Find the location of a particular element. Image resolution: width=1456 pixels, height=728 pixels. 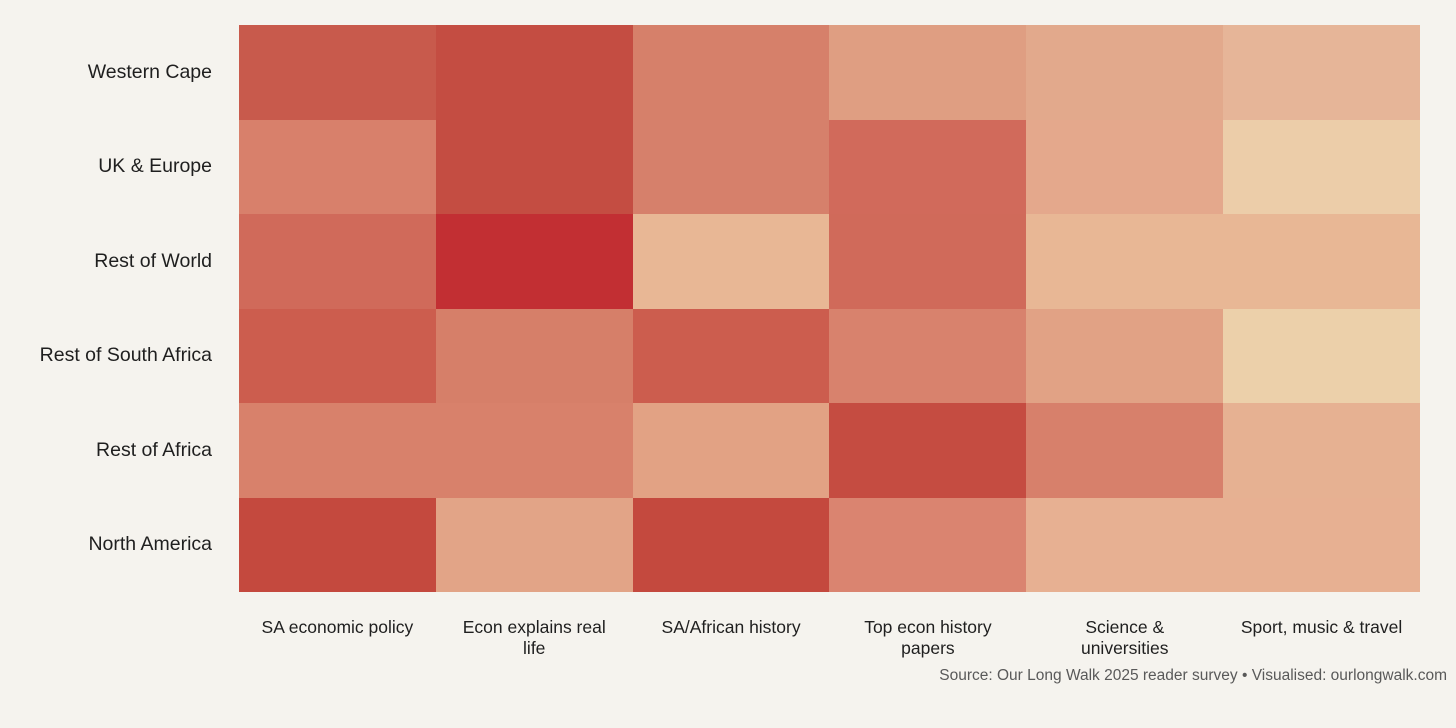

column-label: SA/African history is located at coordinates (731, 627).